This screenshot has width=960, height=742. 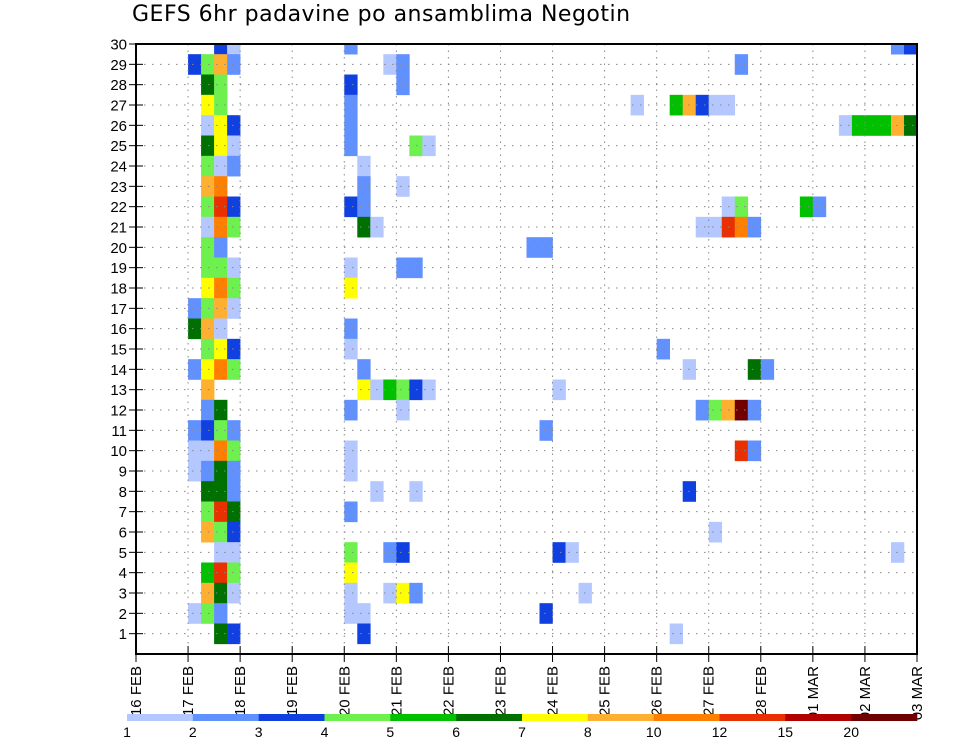 I want to click on chart-title: GEFS 6hr padavine po ansamblima Negotin, so click(x=381, y=14).